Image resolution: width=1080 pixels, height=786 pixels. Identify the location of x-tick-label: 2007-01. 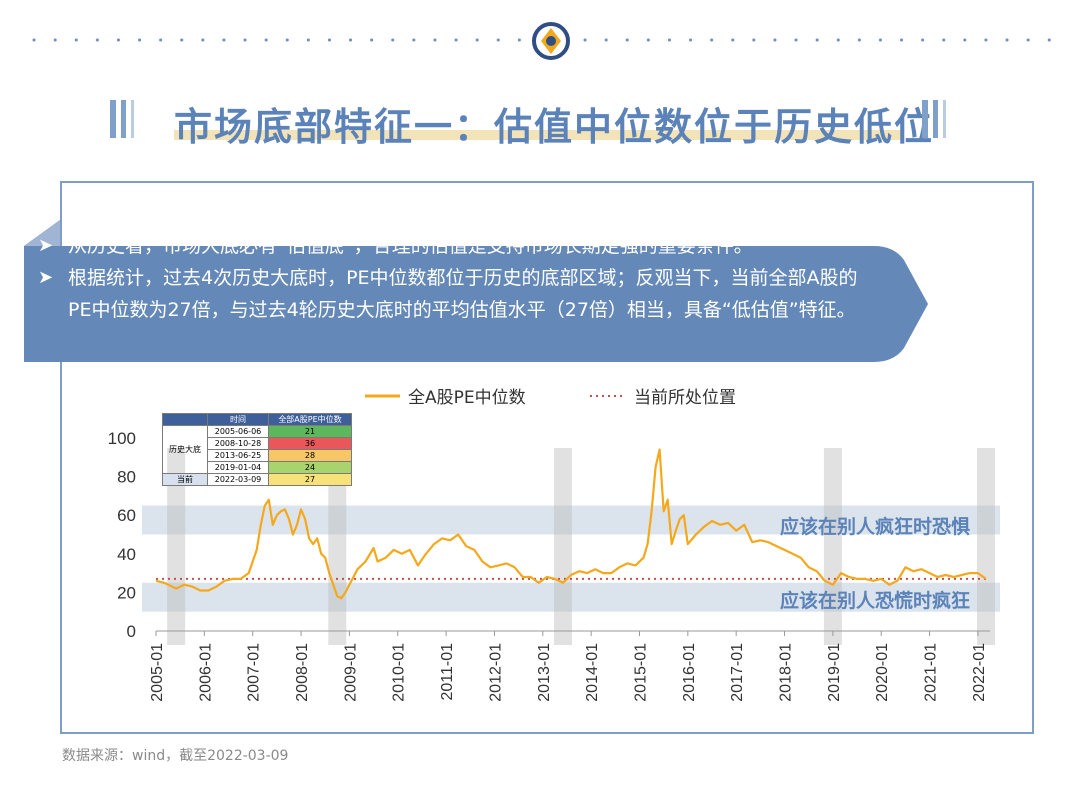
(254, 672).